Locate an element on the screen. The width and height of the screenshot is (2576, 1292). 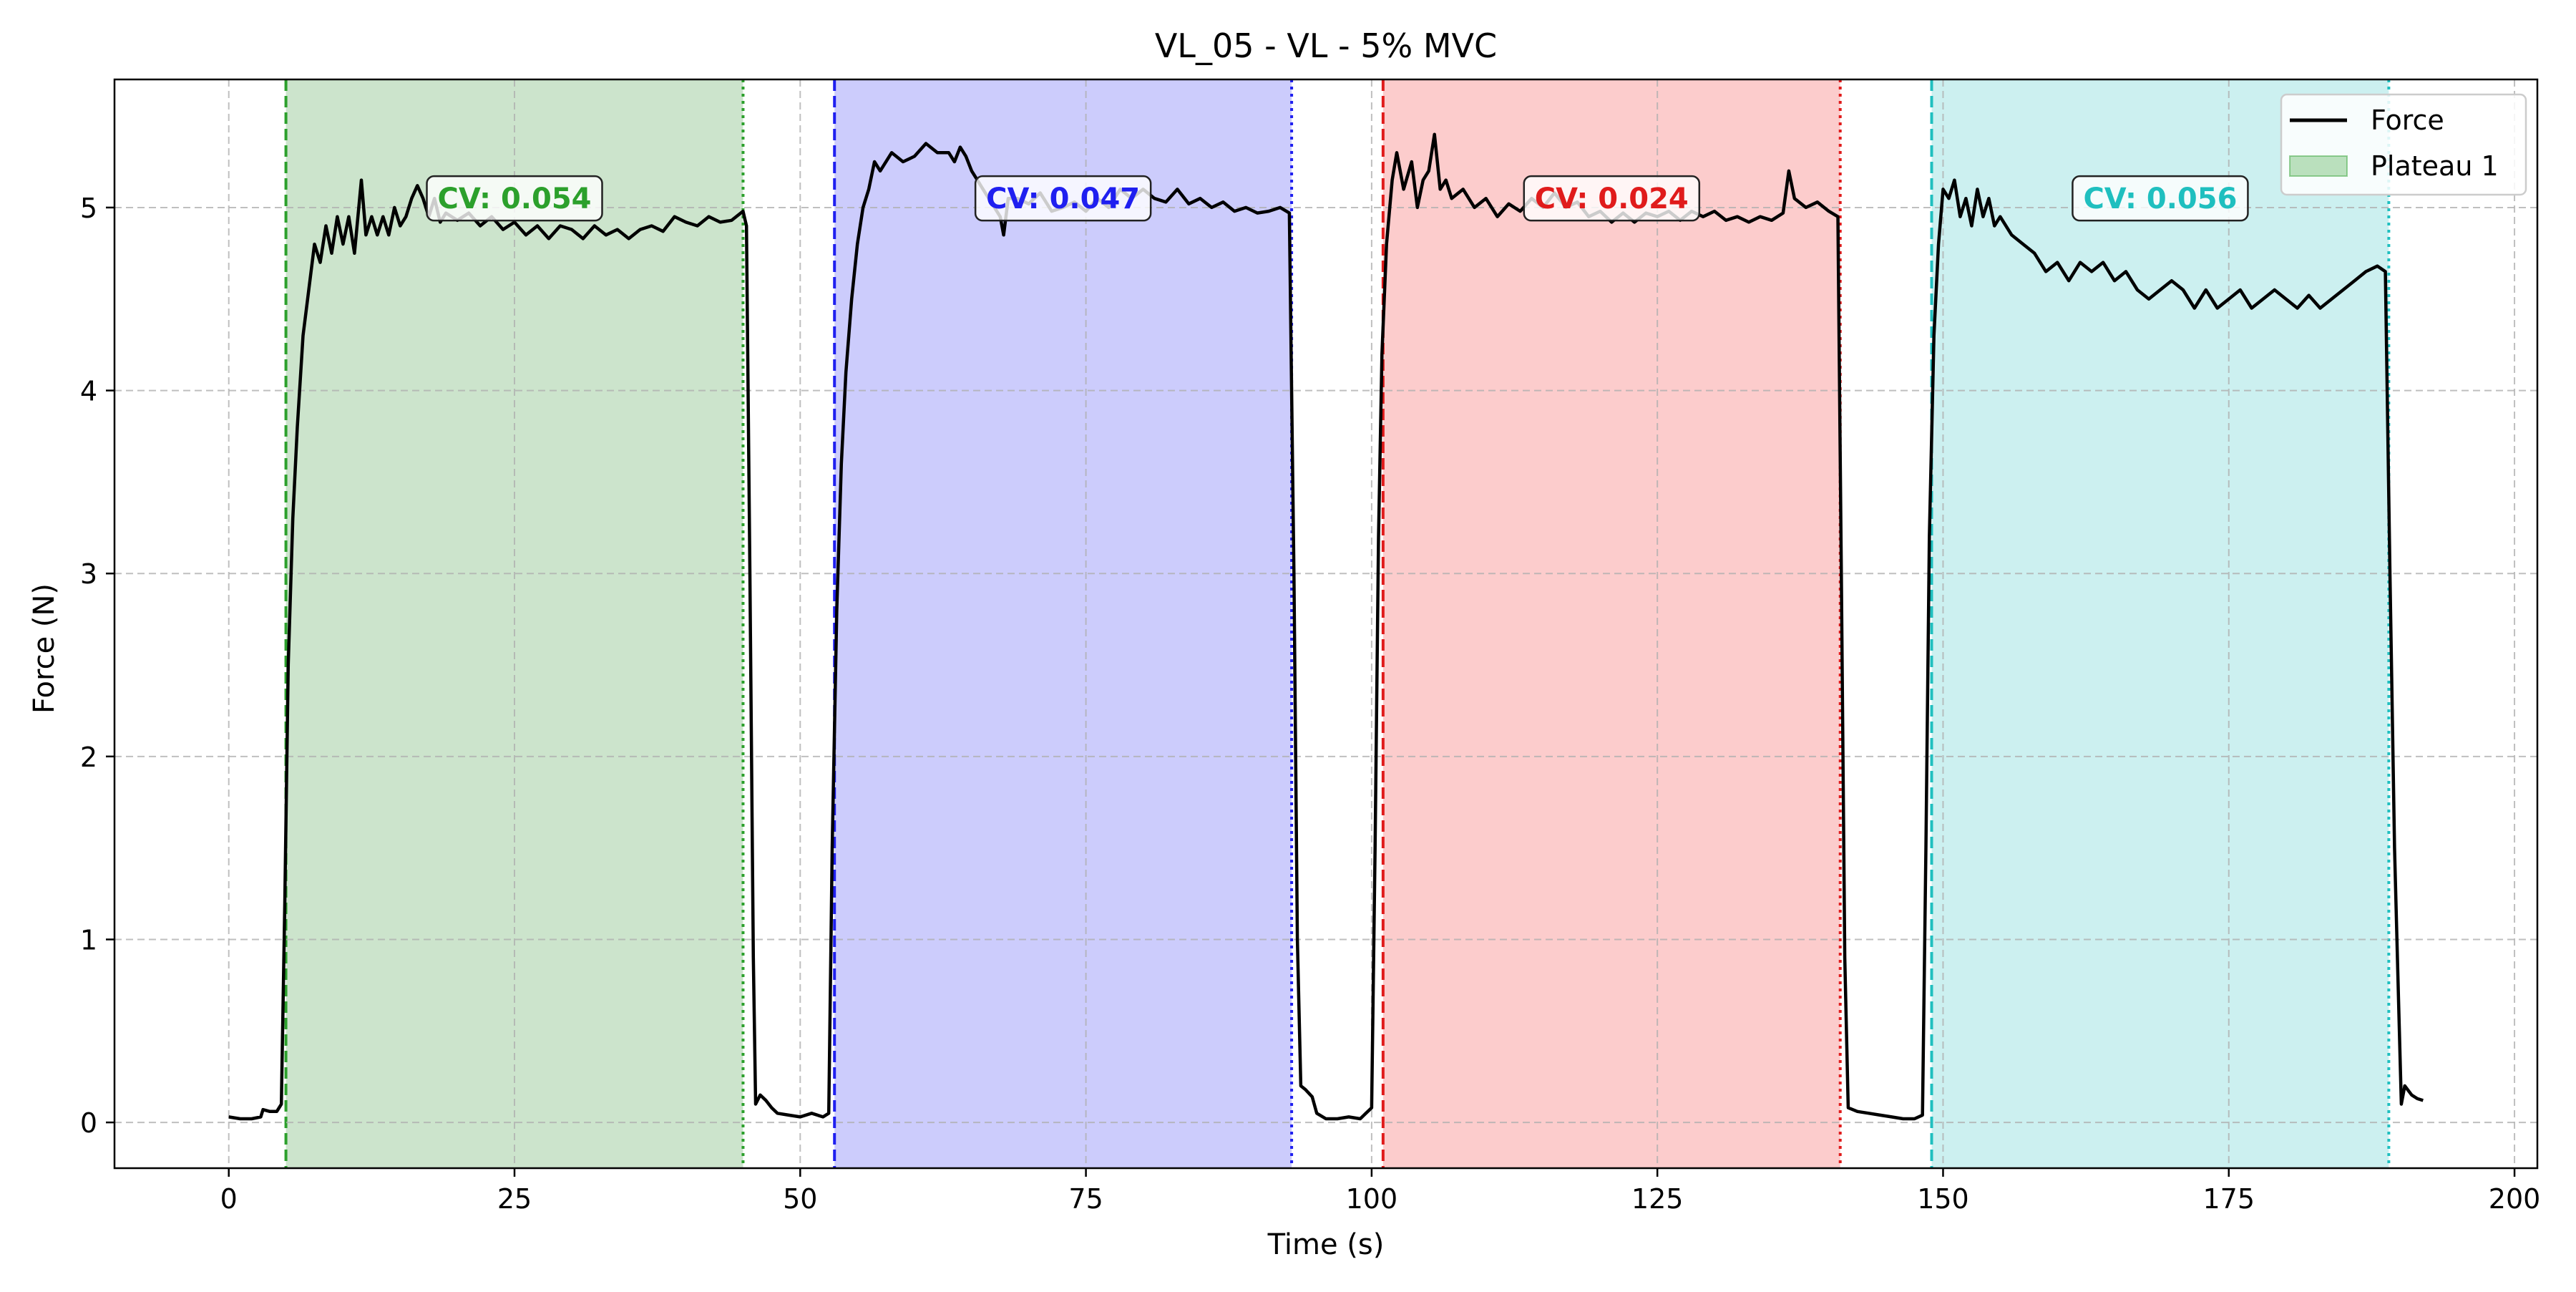
legend-swatch-patch is located at coordinates (2318, 166).